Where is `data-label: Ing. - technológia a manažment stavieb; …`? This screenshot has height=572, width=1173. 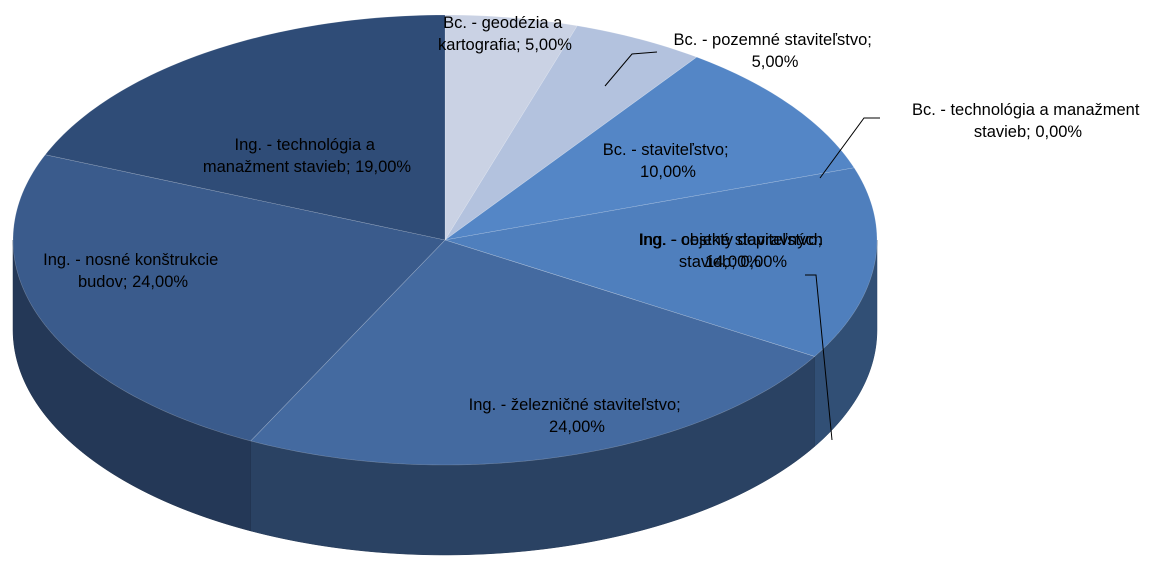 data-label: Ing. - technológia a manažment stavieb; … is located at coordinates (307, 156).